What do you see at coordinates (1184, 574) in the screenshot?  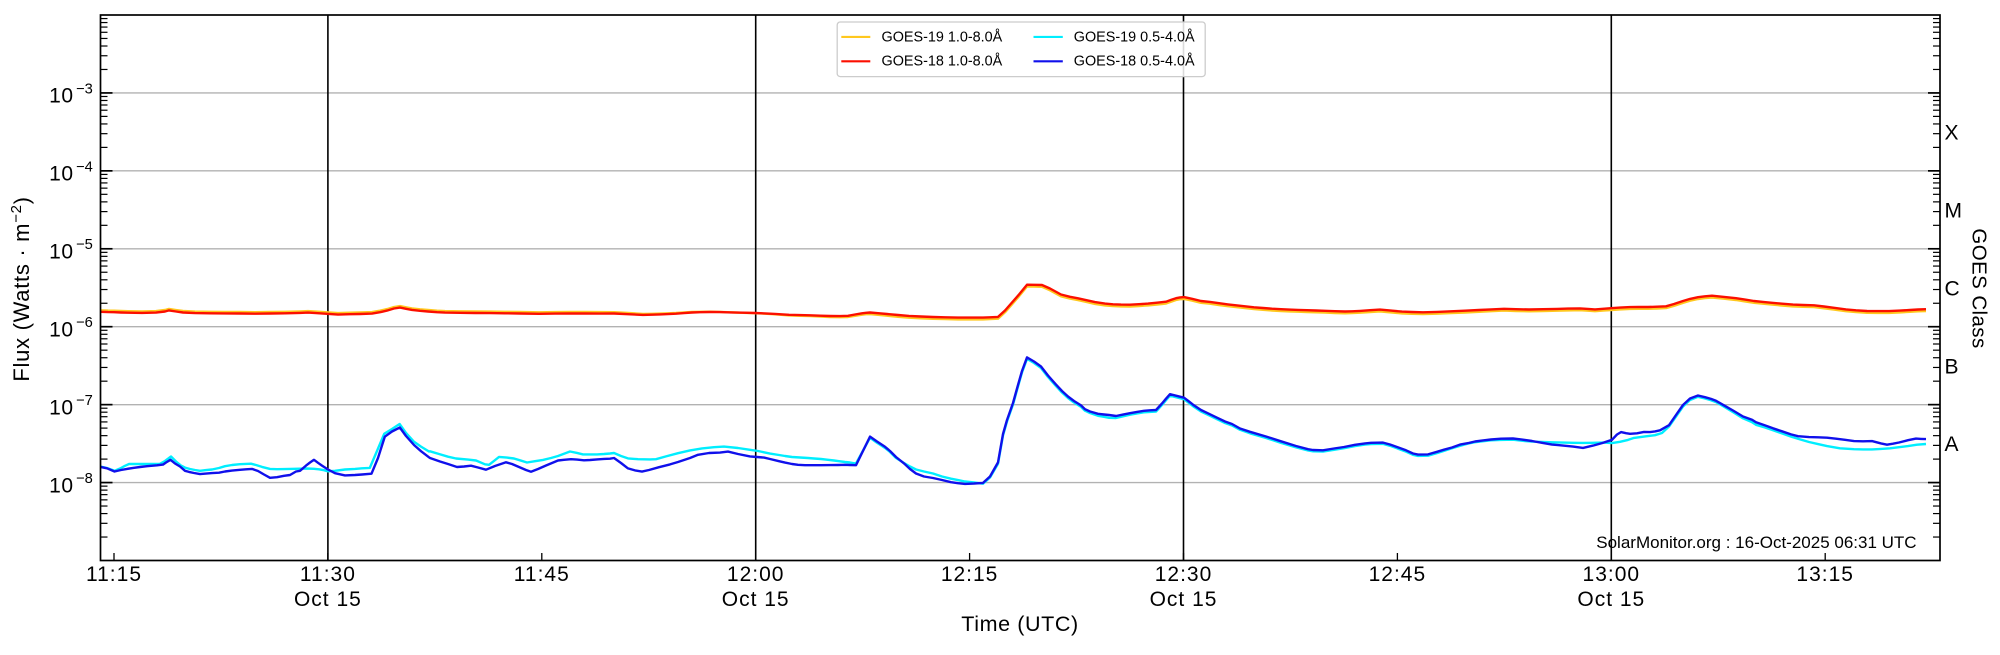 I see `svg-text: 12:30` at bounding box center [1184, 574].